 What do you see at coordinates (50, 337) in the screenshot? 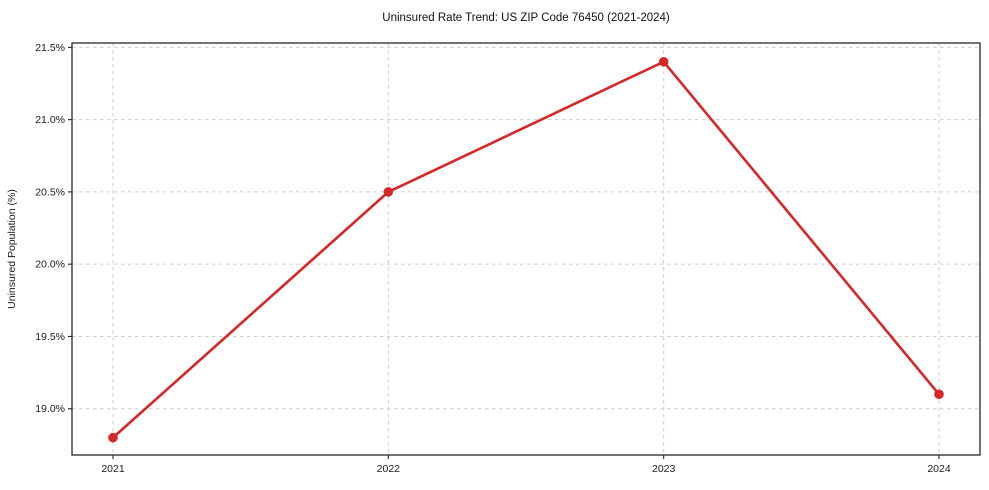
I see `y-tick-label: 19.5%` at bounding box center [50, 337].